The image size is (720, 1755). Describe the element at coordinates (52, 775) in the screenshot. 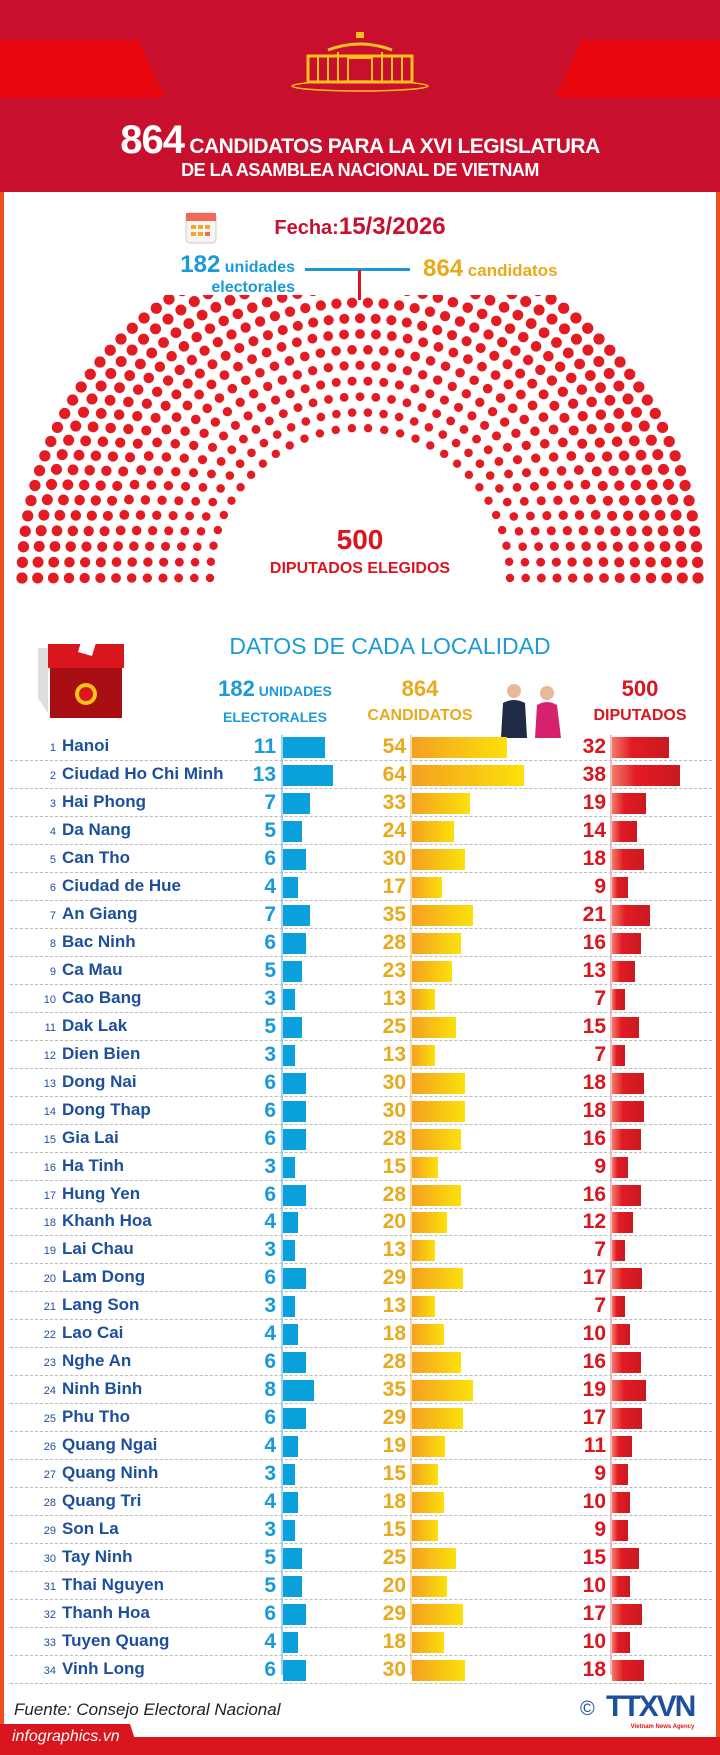

I see `row-number: 2` at that location.